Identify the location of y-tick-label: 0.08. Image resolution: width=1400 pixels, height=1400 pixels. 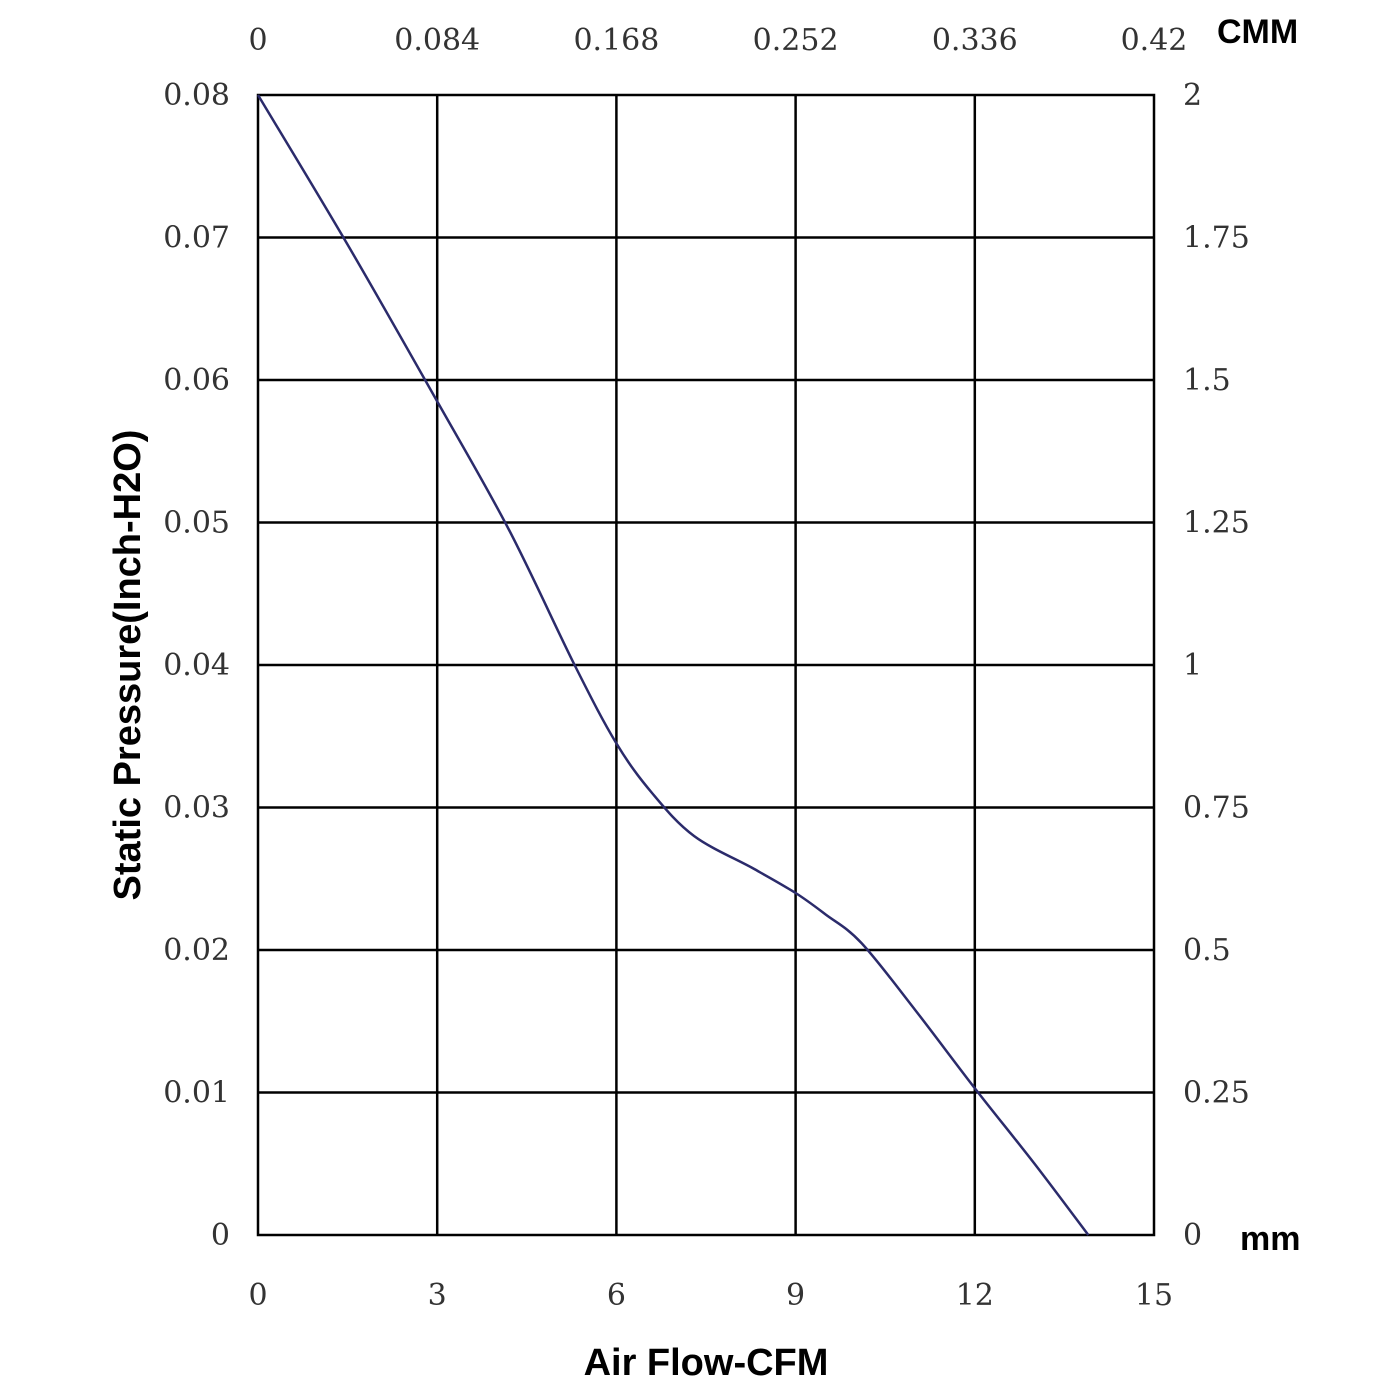
(196, 95).